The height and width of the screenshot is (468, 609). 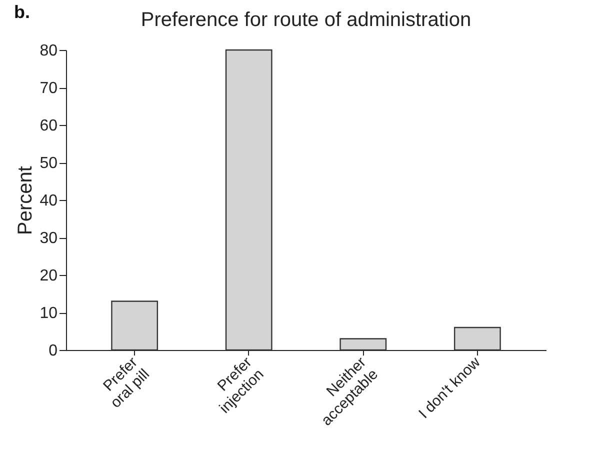 What do you see at coordinates (306, 20) in the screenshot?
I see `chart-title: Preference for route of administration` at bounding box center [306, 20].